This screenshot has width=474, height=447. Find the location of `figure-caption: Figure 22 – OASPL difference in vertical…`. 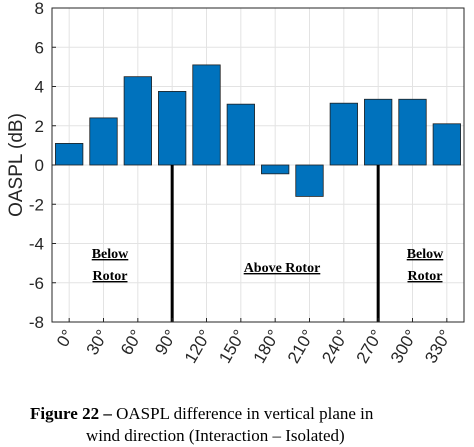

figure-caption: Figure 22 – OASPL difference in vertical… is located at coordinates (252, 414).